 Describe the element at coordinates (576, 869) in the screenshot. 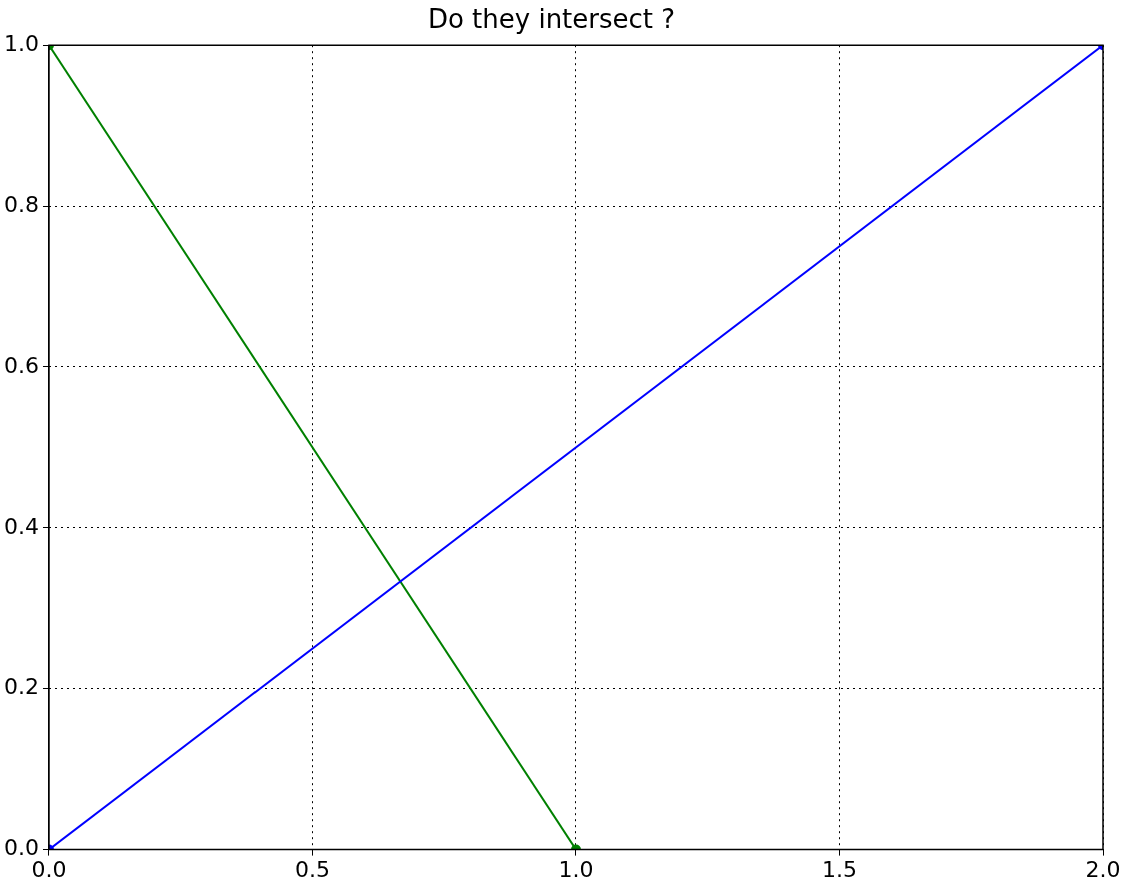

I see `x-tick-label: 1.0` at that location.